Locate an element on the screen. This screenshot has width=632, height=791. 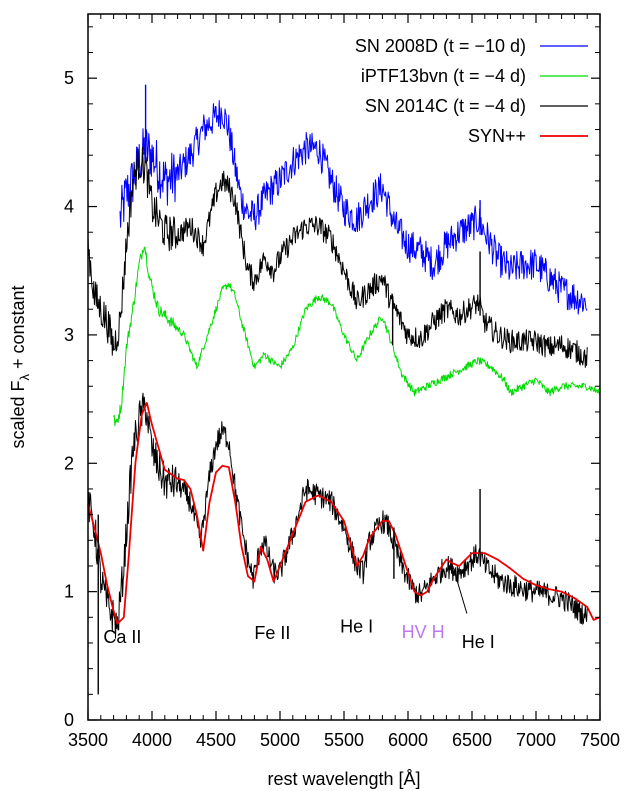
x-tick-label: 7500 is located at coordinates (600, 740).